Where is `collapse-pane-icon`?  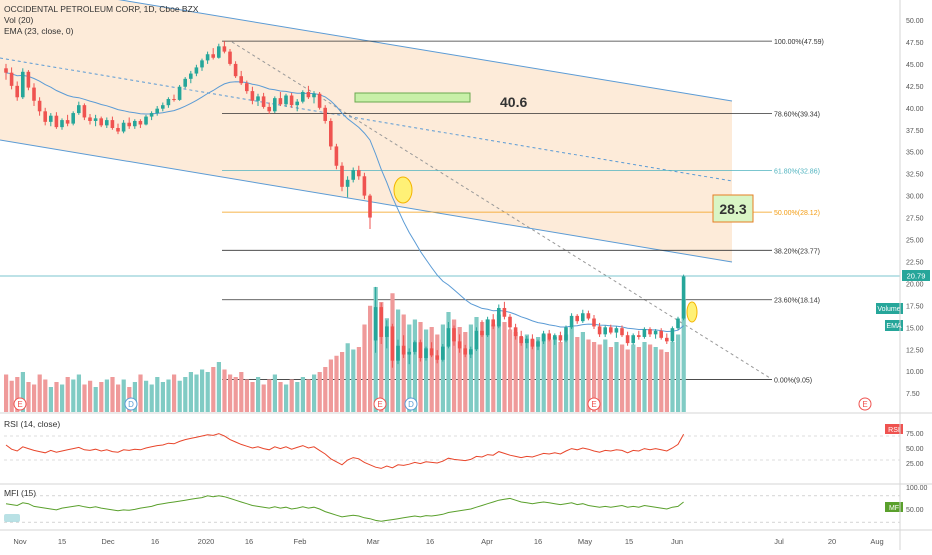 collapse-pane-icon is located at coordinates (12, 518).